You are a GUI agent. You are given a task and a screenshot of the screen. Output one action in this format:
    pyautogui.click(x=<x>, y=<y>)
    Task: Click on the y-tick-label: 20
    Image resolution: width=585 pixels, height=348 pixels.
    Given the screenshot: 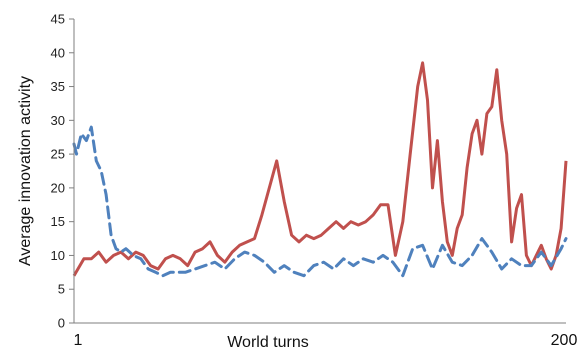 What is the action you would take?
    pyautogui.click(x=58, y=187)
    